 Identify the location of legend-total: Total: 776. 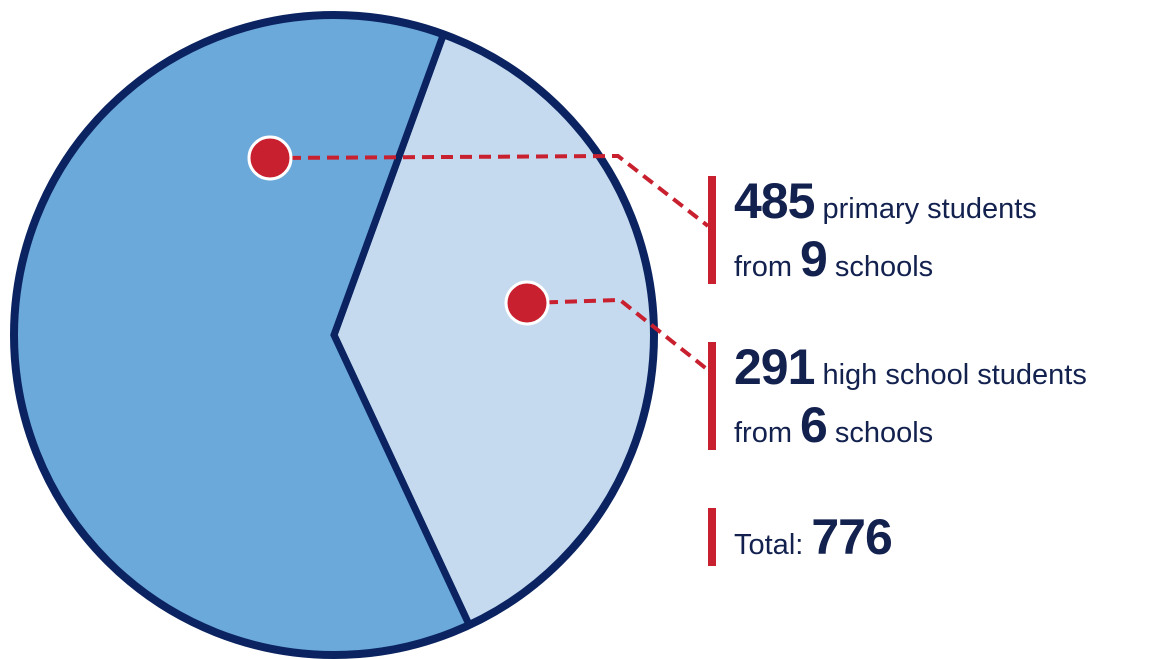
(800, 537).